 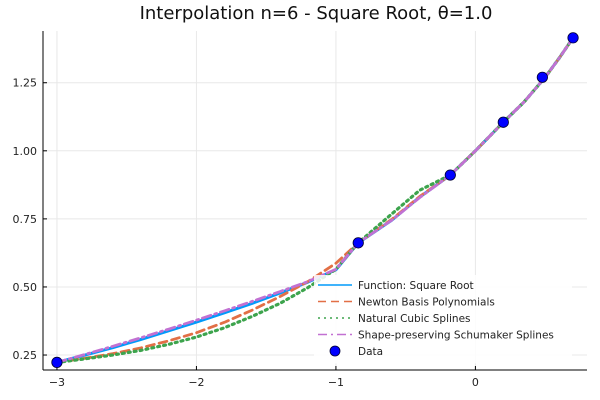 What do you see at coordinates (57, 382) in the screenshot?
I see `x-tick-label: −3` at bounding box center [57, 382].